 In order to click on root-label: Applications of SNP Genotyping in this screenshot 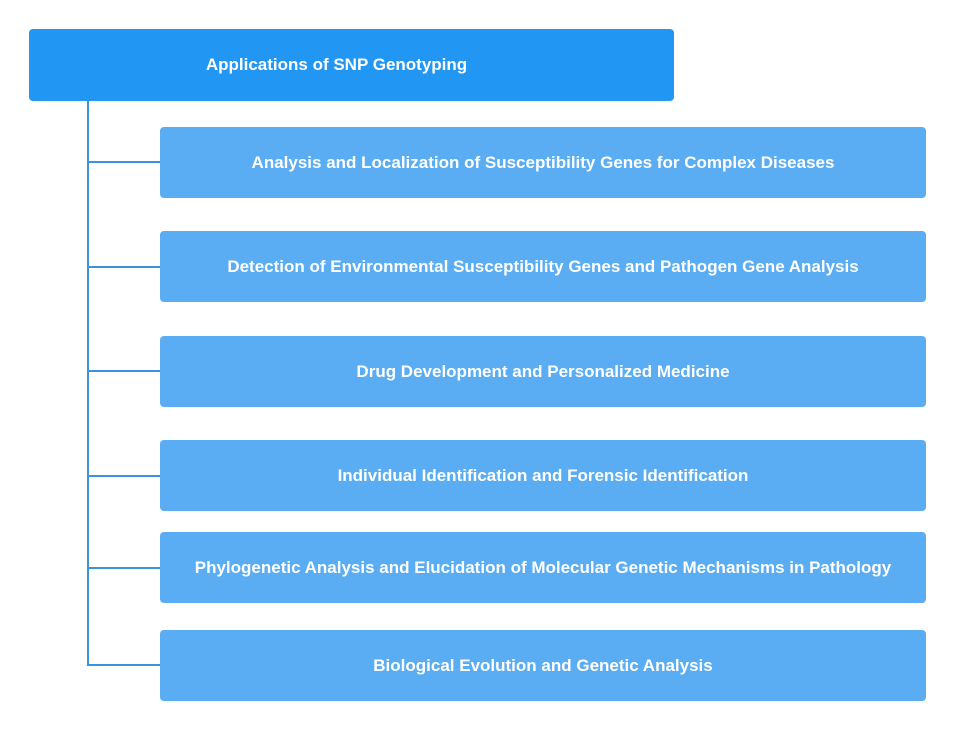, I will do `click(336, 64)`.